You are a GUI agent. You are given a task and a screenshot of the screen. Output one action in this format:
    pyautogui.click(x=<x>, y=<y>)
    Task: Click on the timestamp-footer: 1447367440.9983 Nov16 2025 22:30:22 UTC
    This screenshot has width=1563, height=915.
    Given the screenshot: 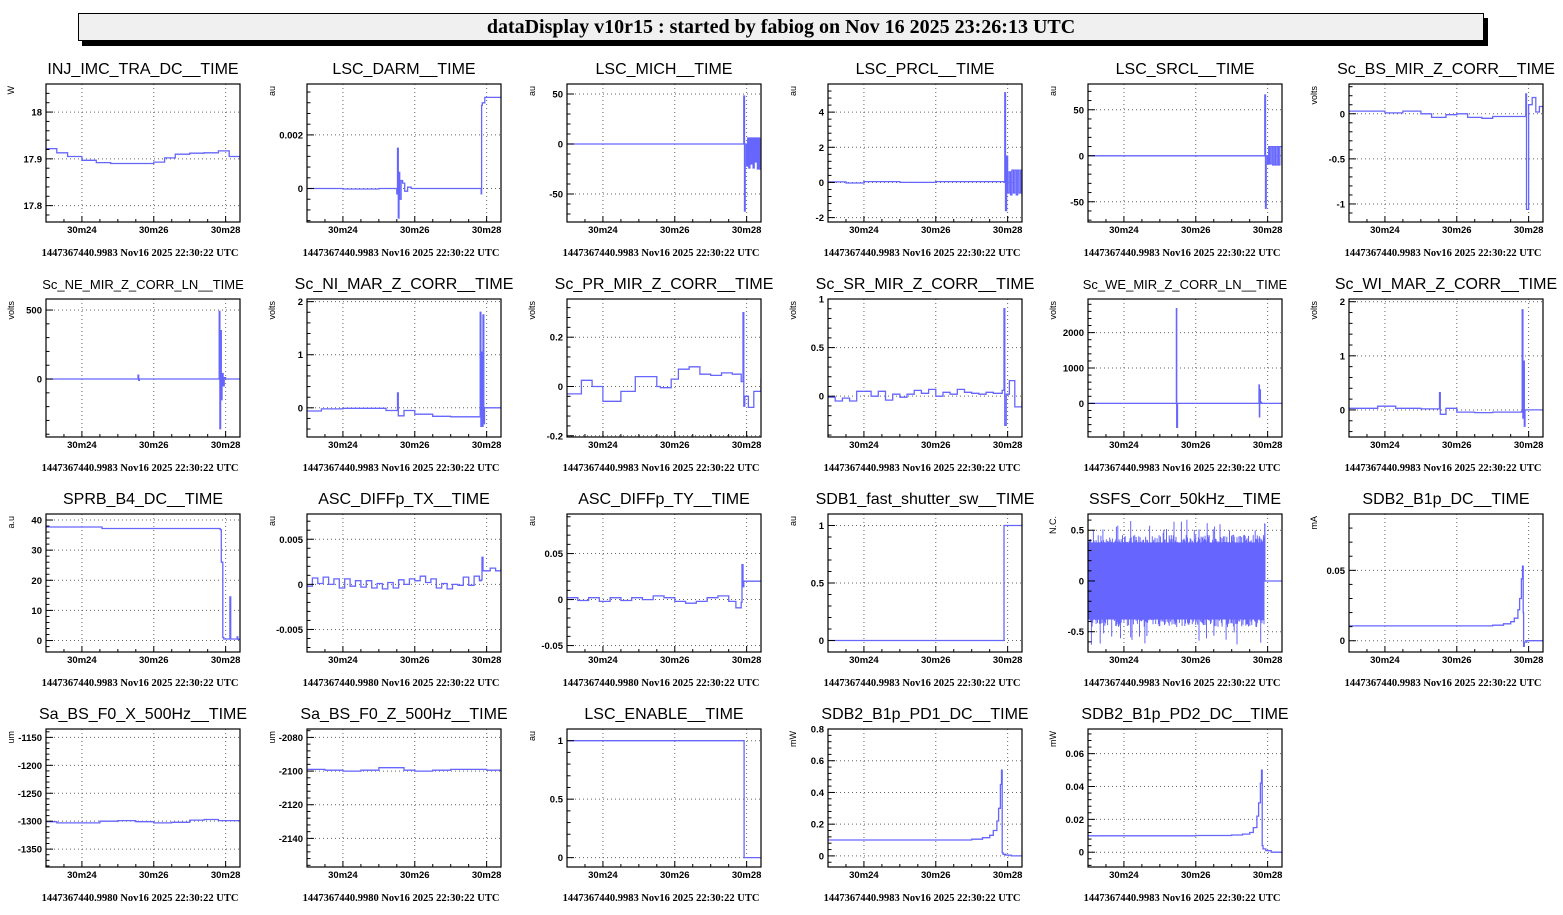 What is the action you would take?
    pyautogui.click(x=401, y=253)
    